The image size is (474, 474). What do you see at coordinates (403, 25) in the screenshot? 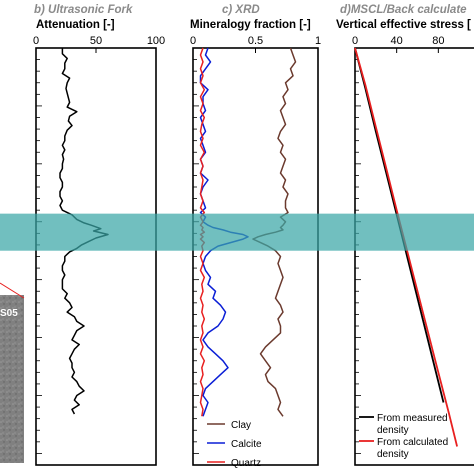
I see `x-axis-label: Vertical effective stress [` at bounding box center [403, 25].